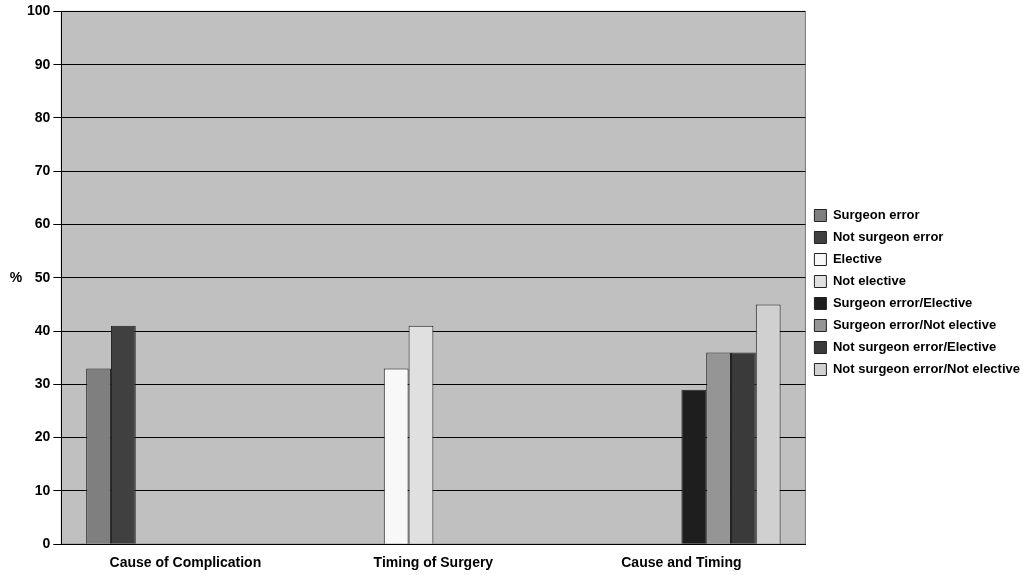 The height and width of the screenshot is (575, 1034). What do you see at coordinates (42, 329) in the screenshot?
I see `y-tick-label: 40` at bounding box center [42, 329].